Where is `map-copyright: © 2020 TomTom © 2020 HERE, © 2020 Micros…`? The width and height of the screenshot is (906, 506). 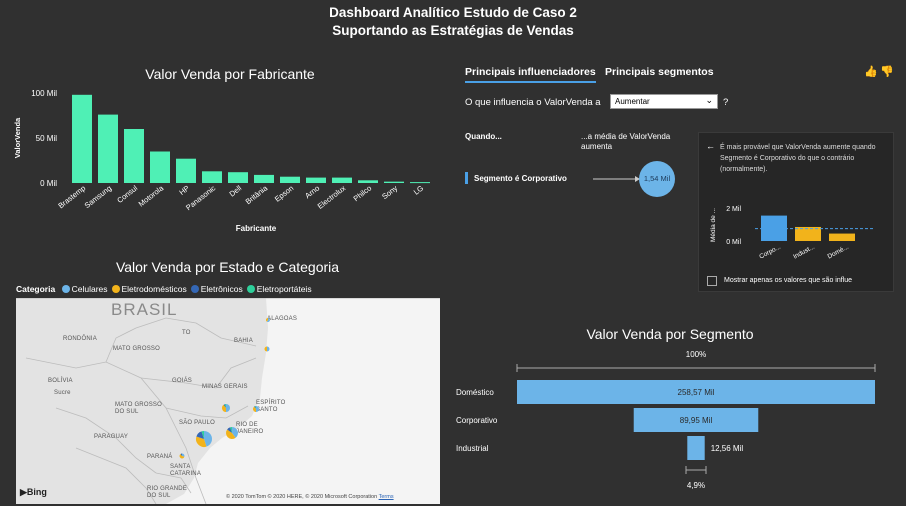 map-copyright: © 2020 TomTom © 2020 HERE, © 2020 Micros… is located at coordinates (310, 497).